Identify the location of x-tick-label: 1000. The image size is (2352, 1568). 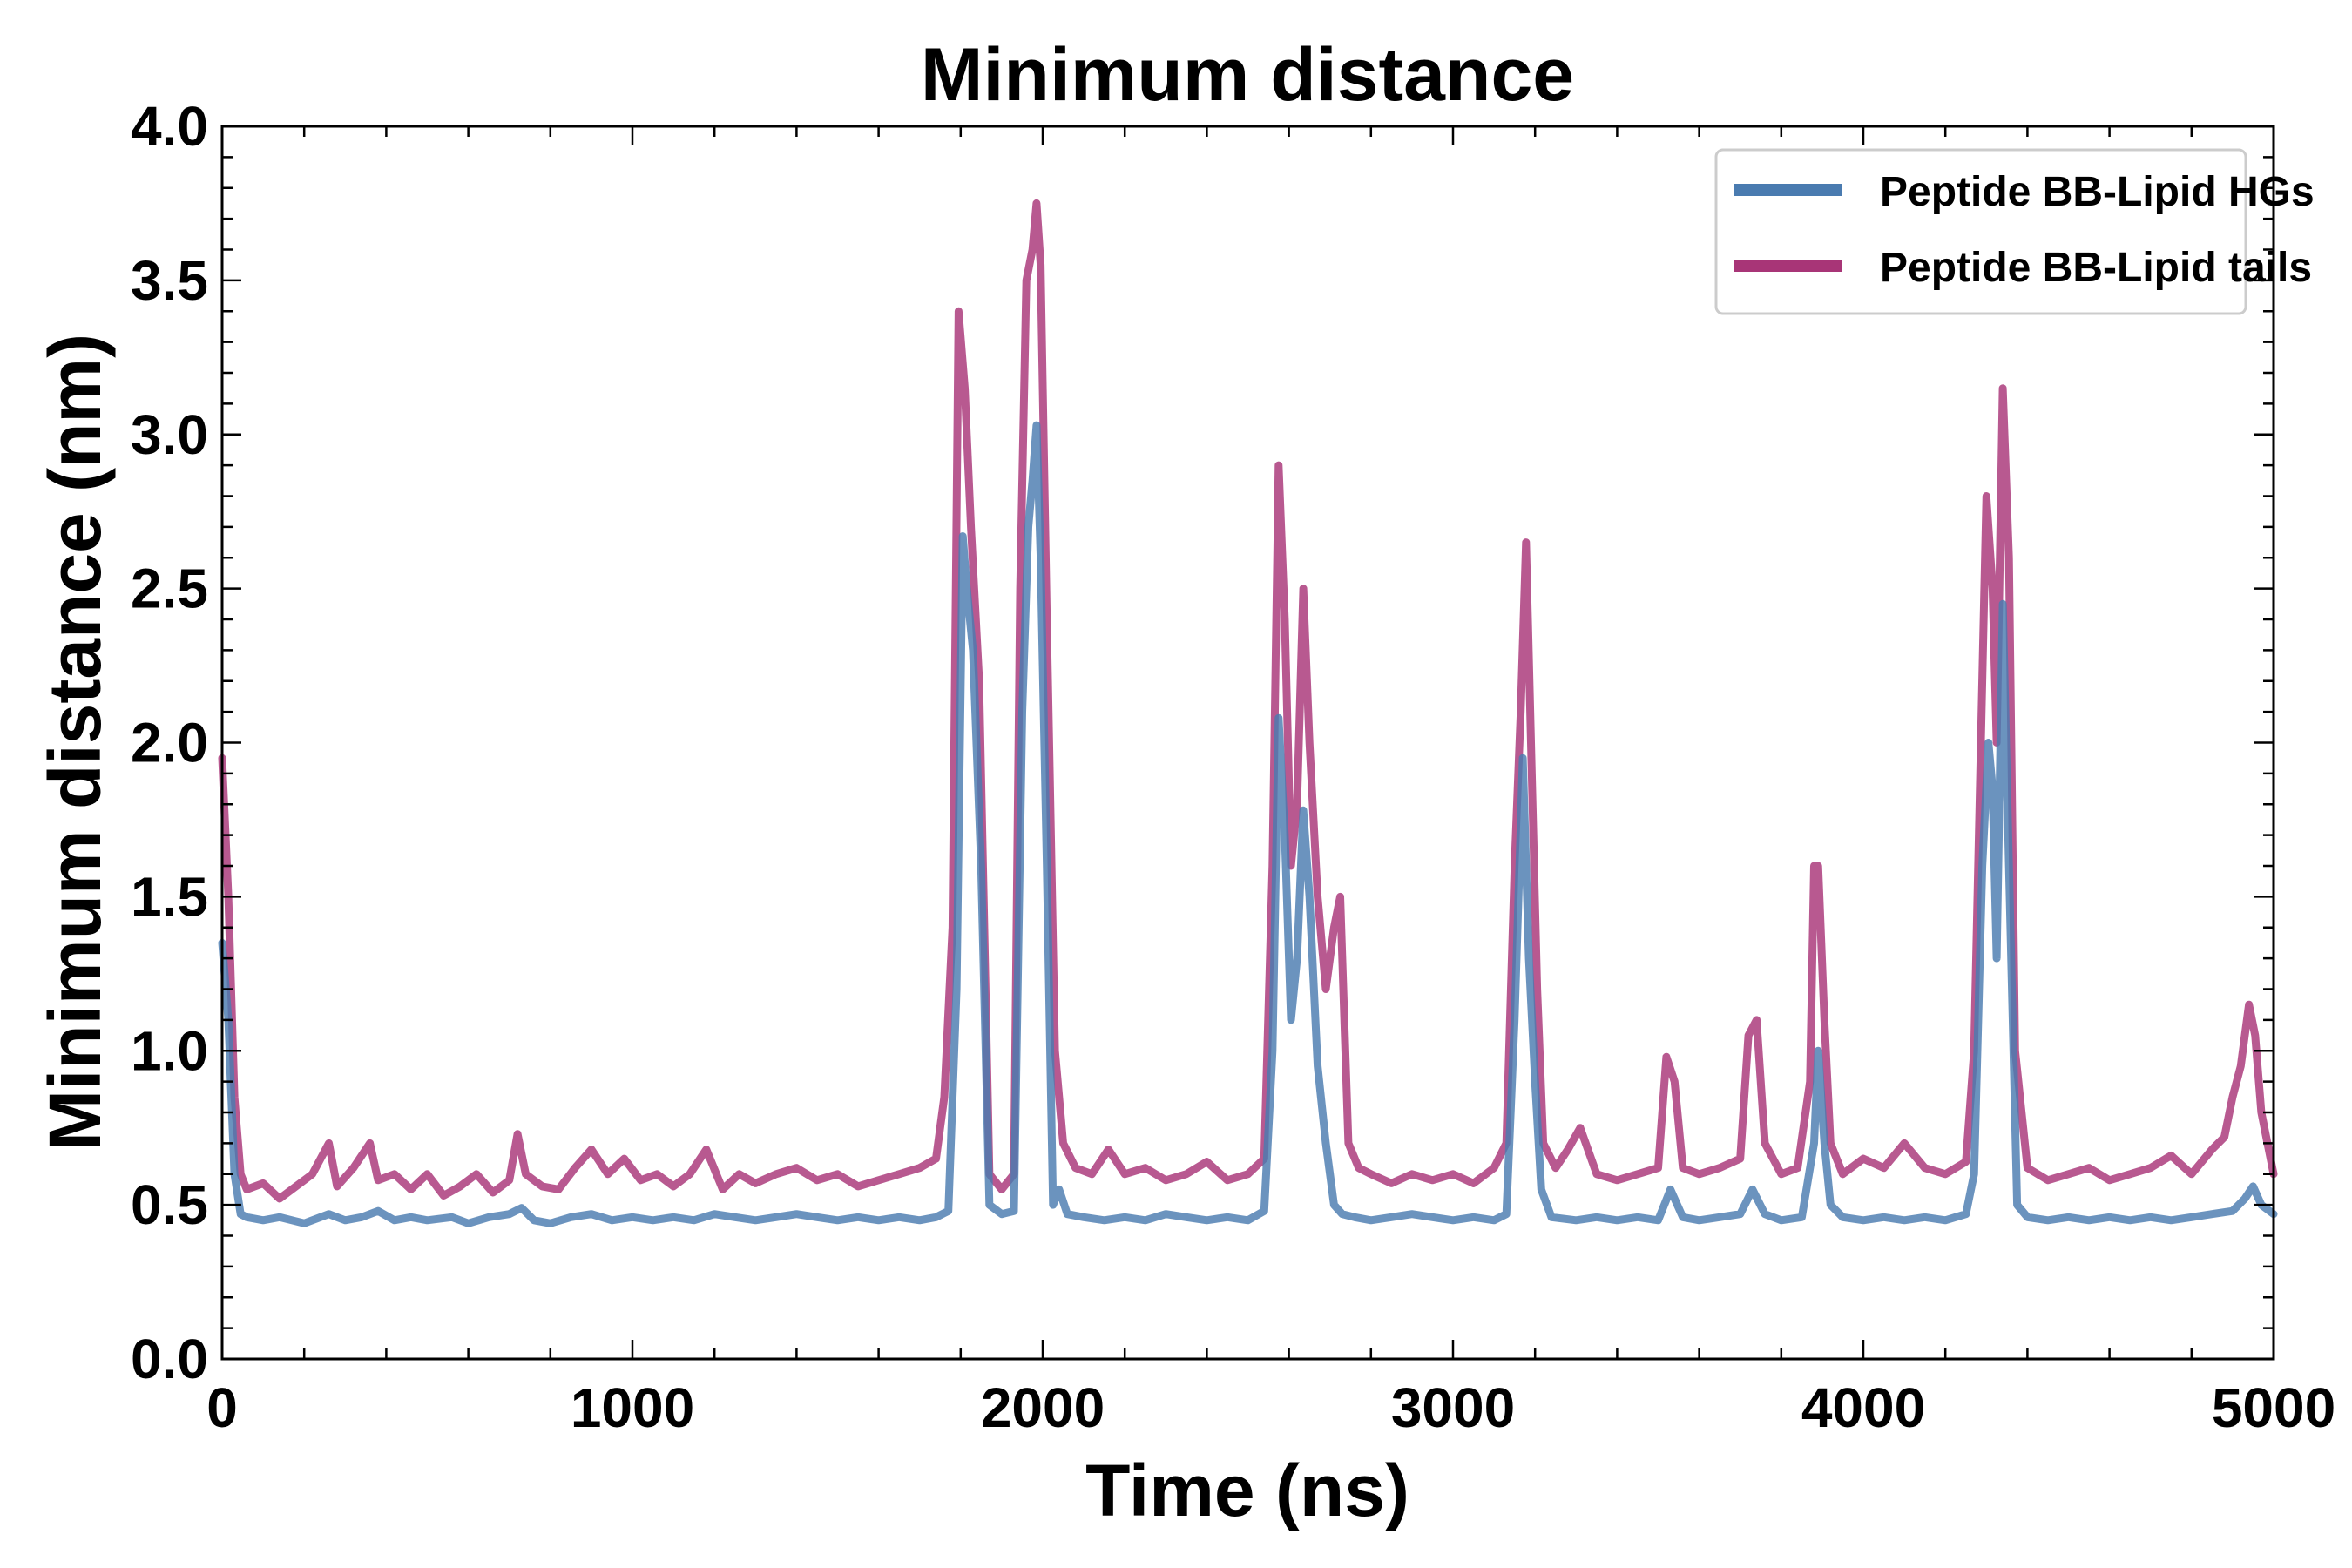
(633, 1408).